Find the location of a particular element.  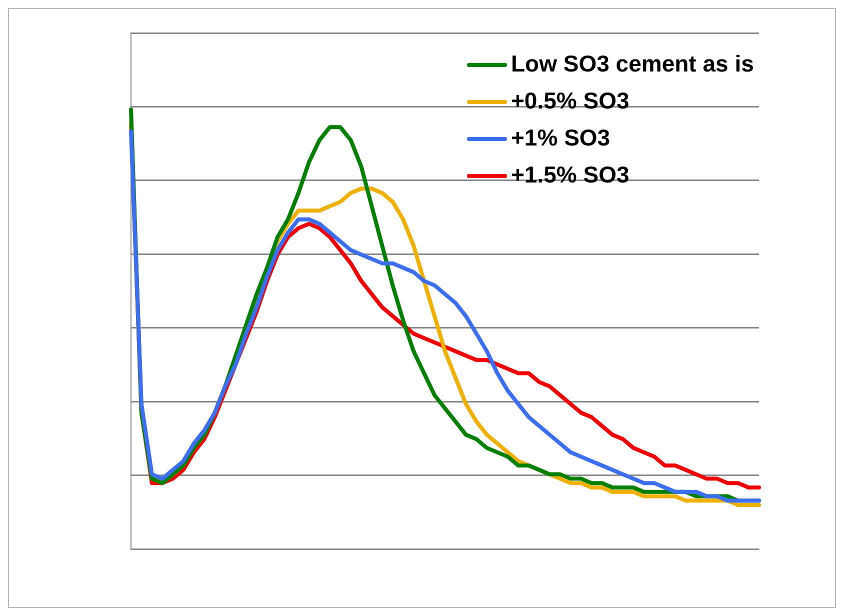

legend-label: +1.5% SO3 is located at coordinates (570, 174).